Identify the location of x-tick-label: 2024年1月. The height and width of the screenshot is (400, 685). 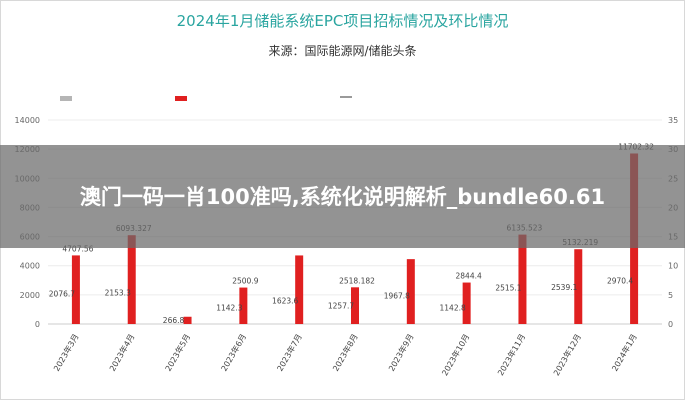
(623, 352).